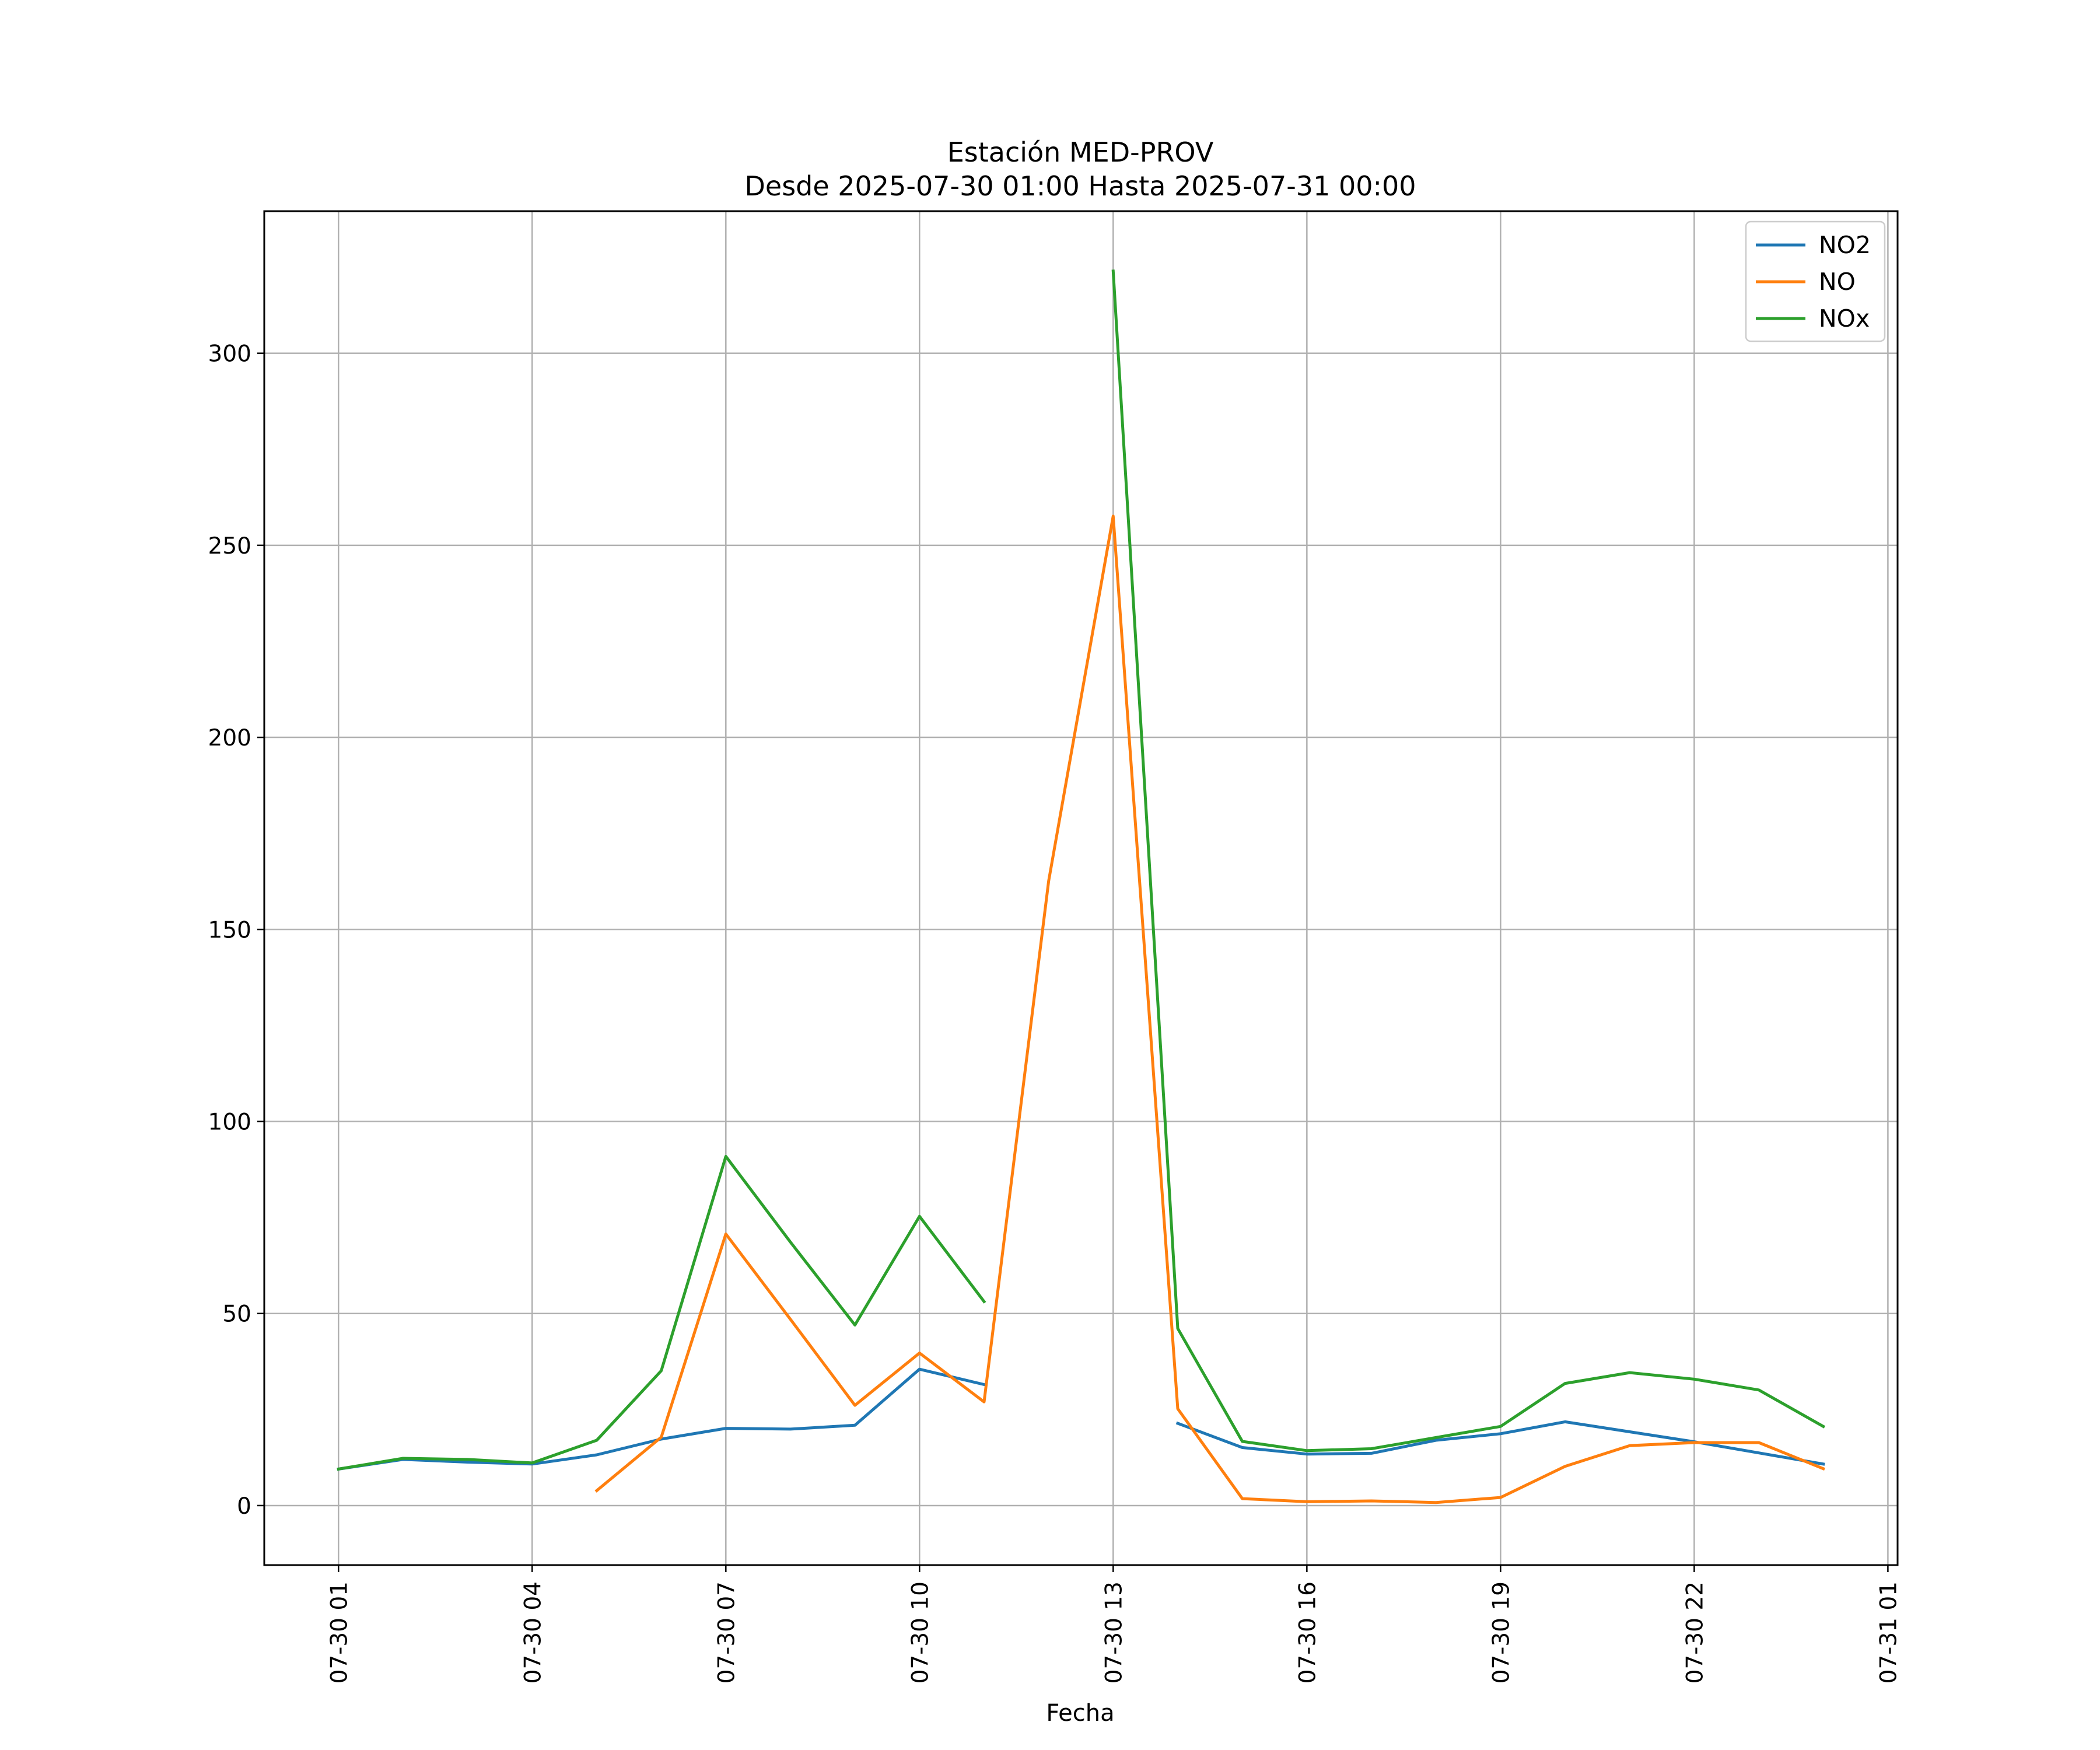 This screenshot has height=1750, width=2100. What do you see at coordinates (229, 738) in the screenshot?
I see `y-tick-label: 200` at bounding box center [229, 738].